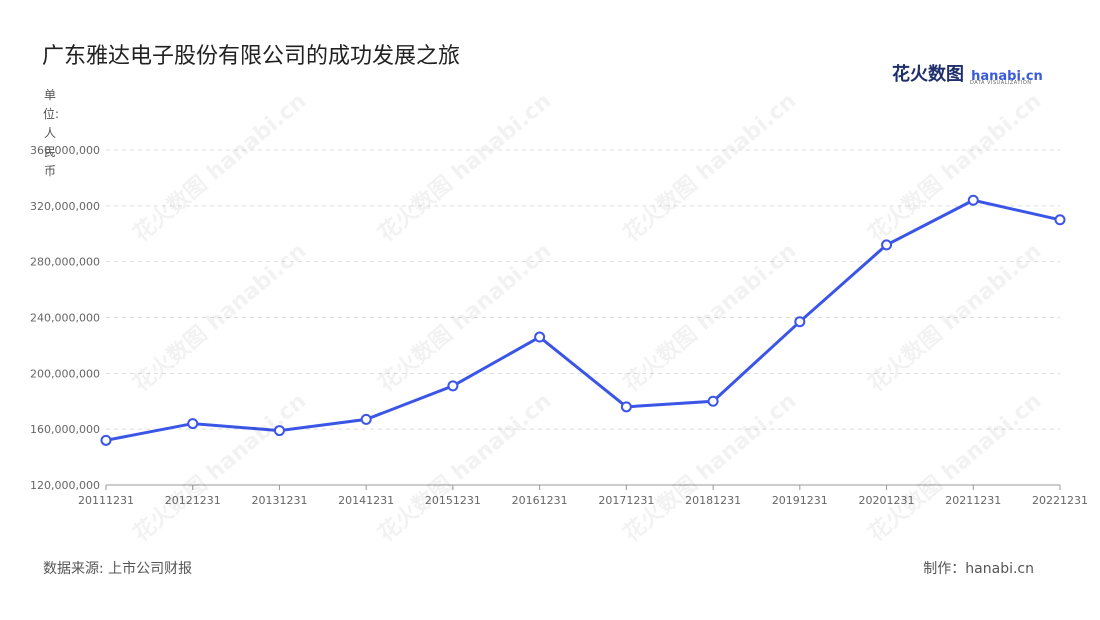 The height and width of the screenshot is (620, 1100). Describe the element at coordinates (106, 500) in the screenshot. I see `x-tick-label: 20111231` at that location.